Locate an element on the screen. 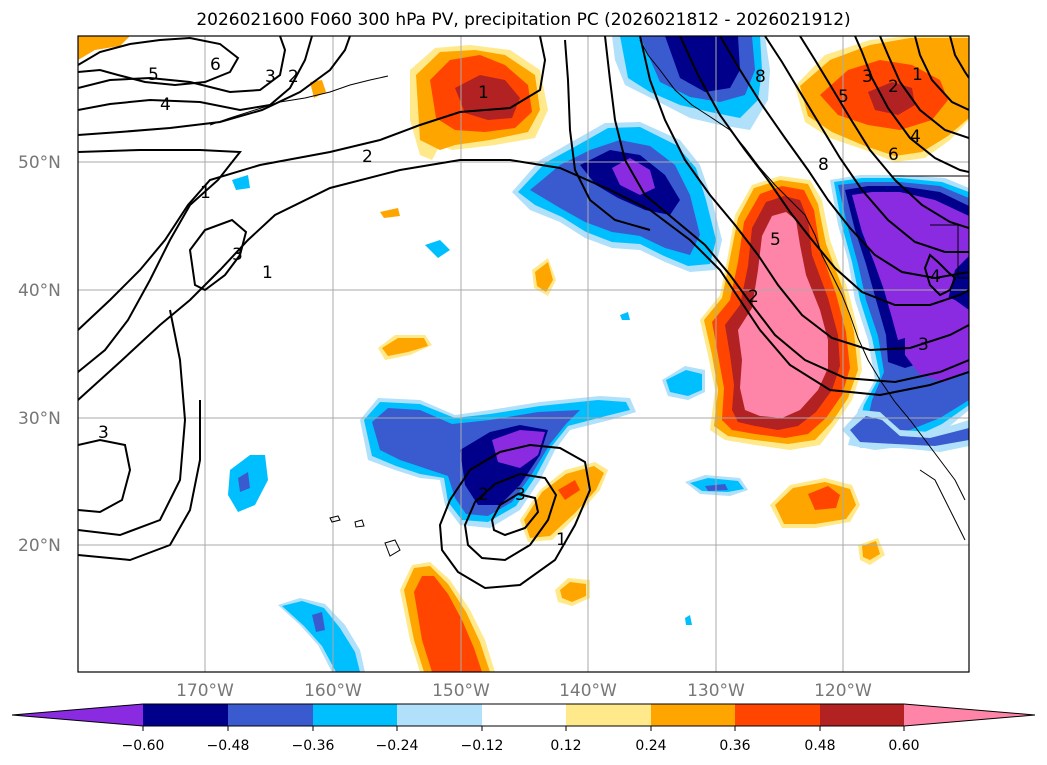  colorbar-arrow-right is located at coordinates (969, 715).